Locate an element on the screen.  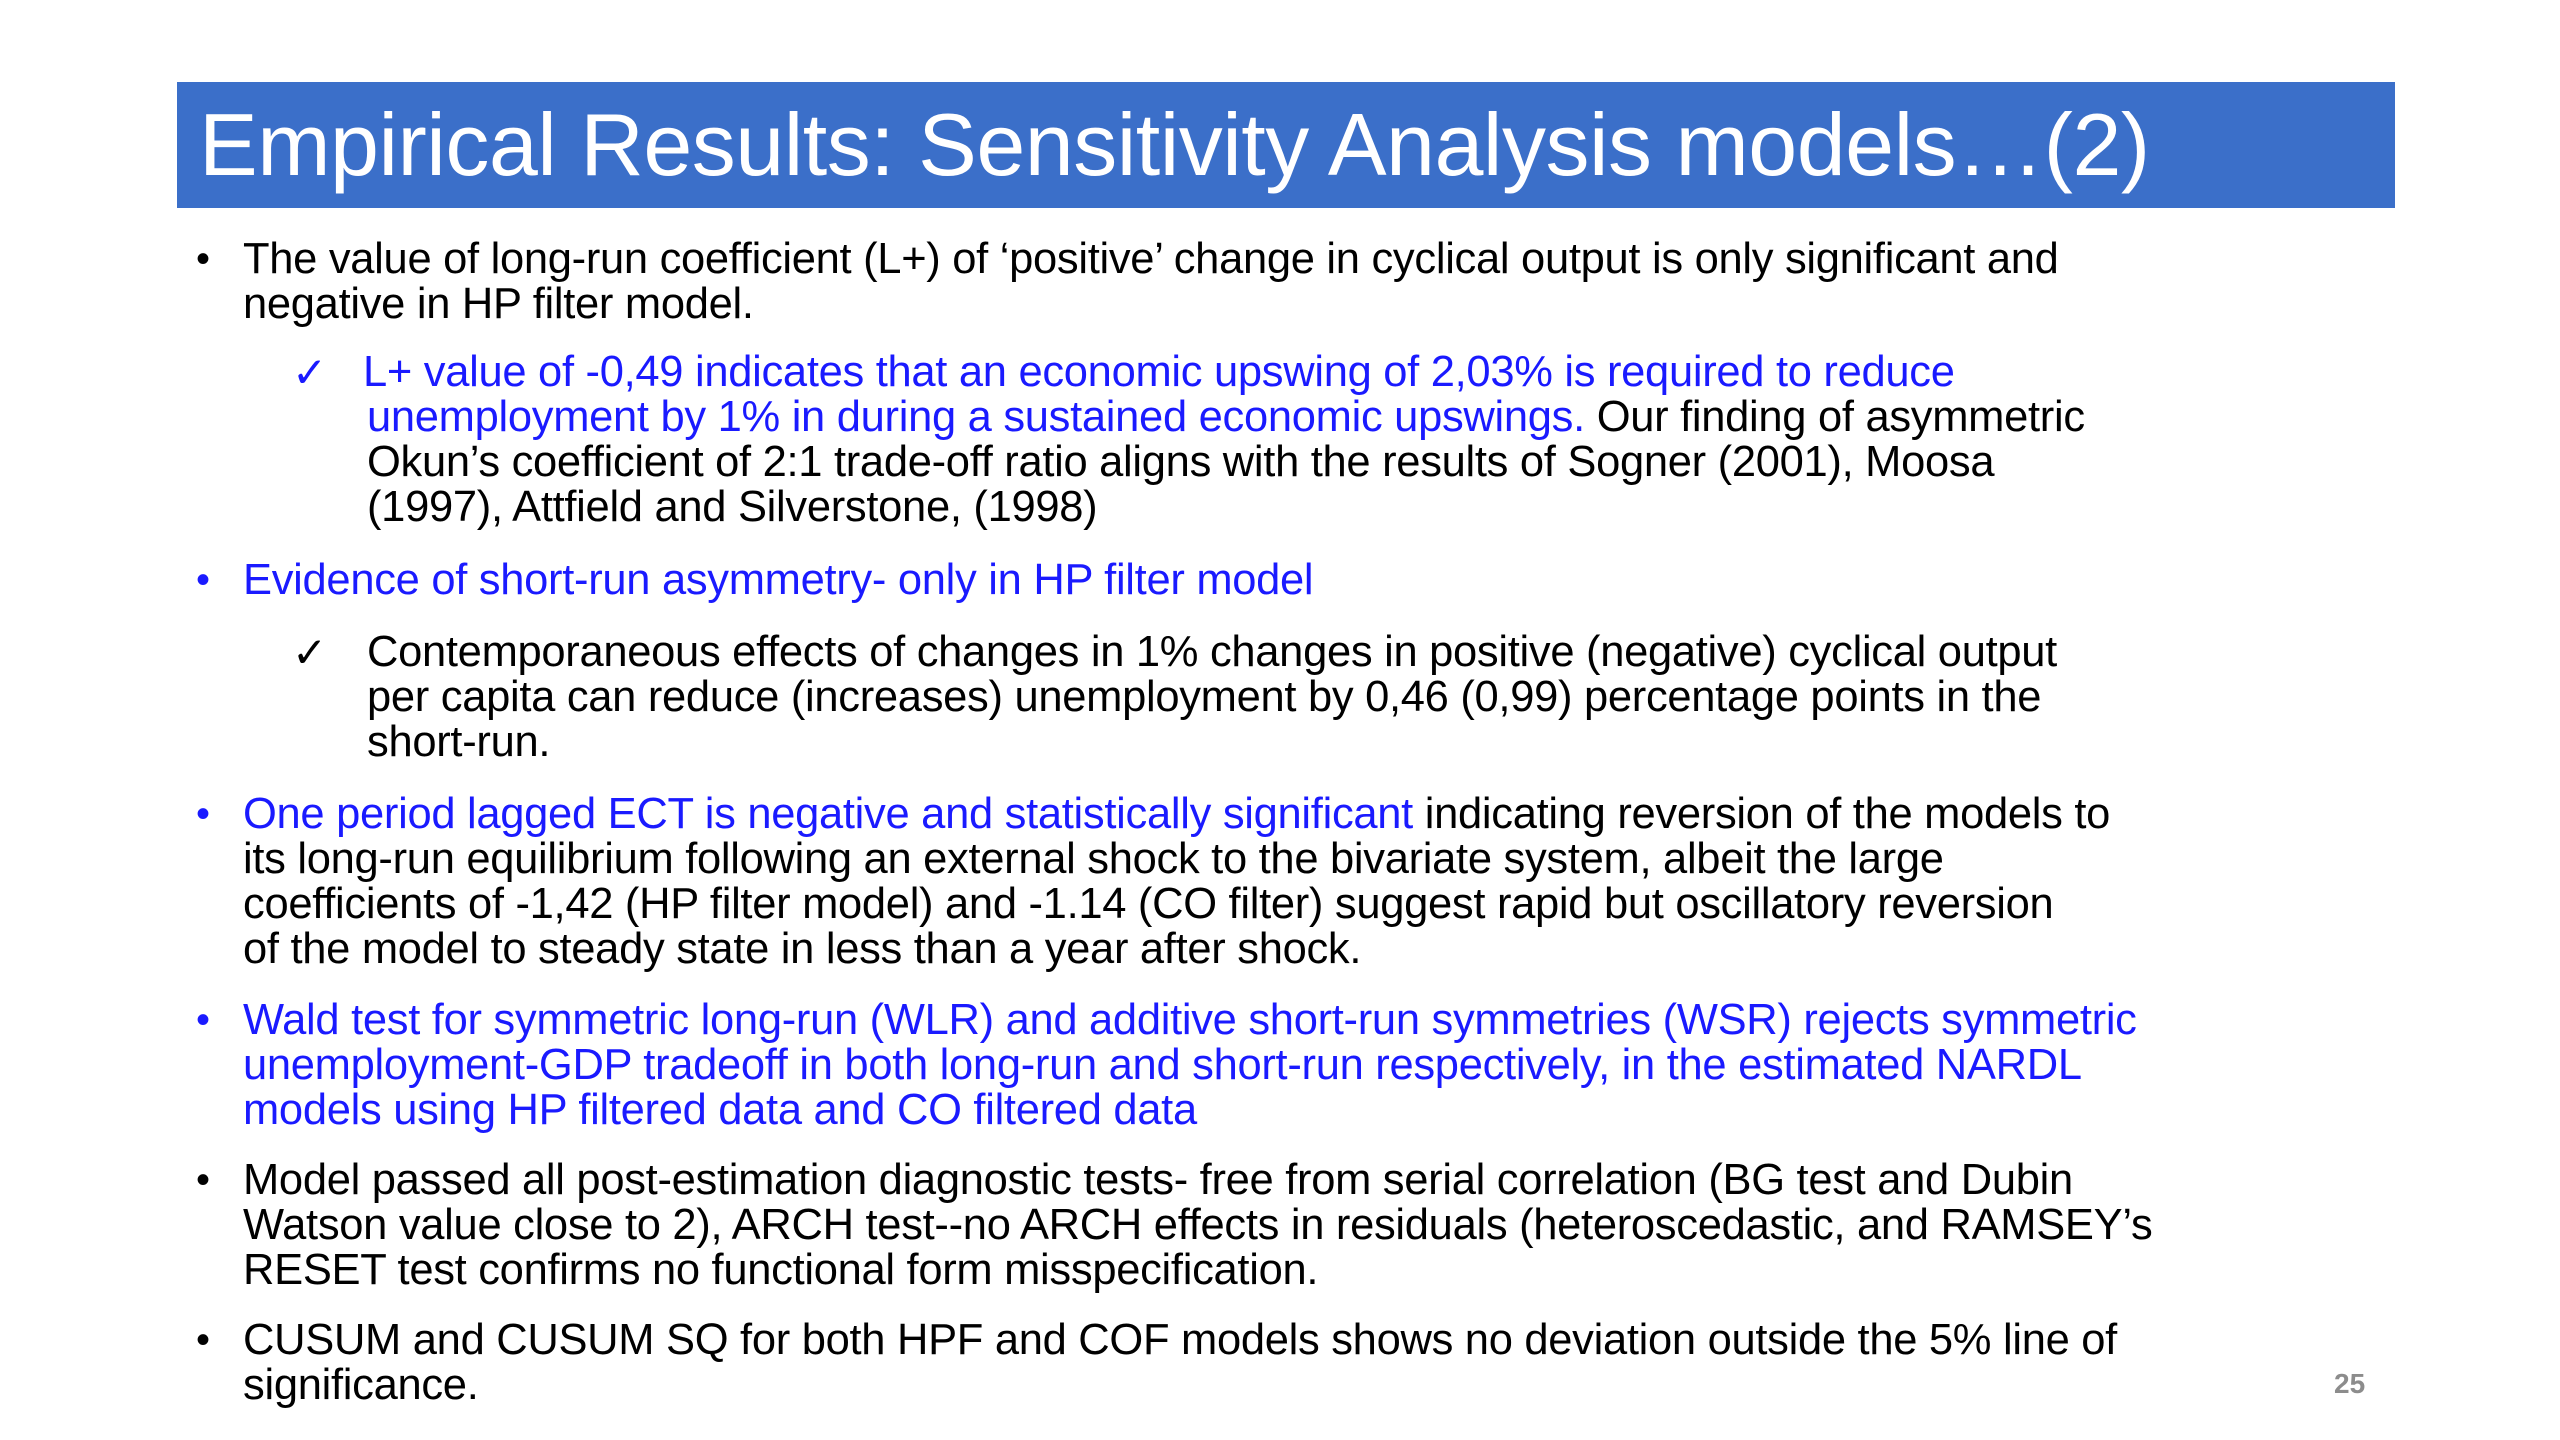
bullet-line-normal: indicating reversion of the models to is located at coordinates (1761, 814).